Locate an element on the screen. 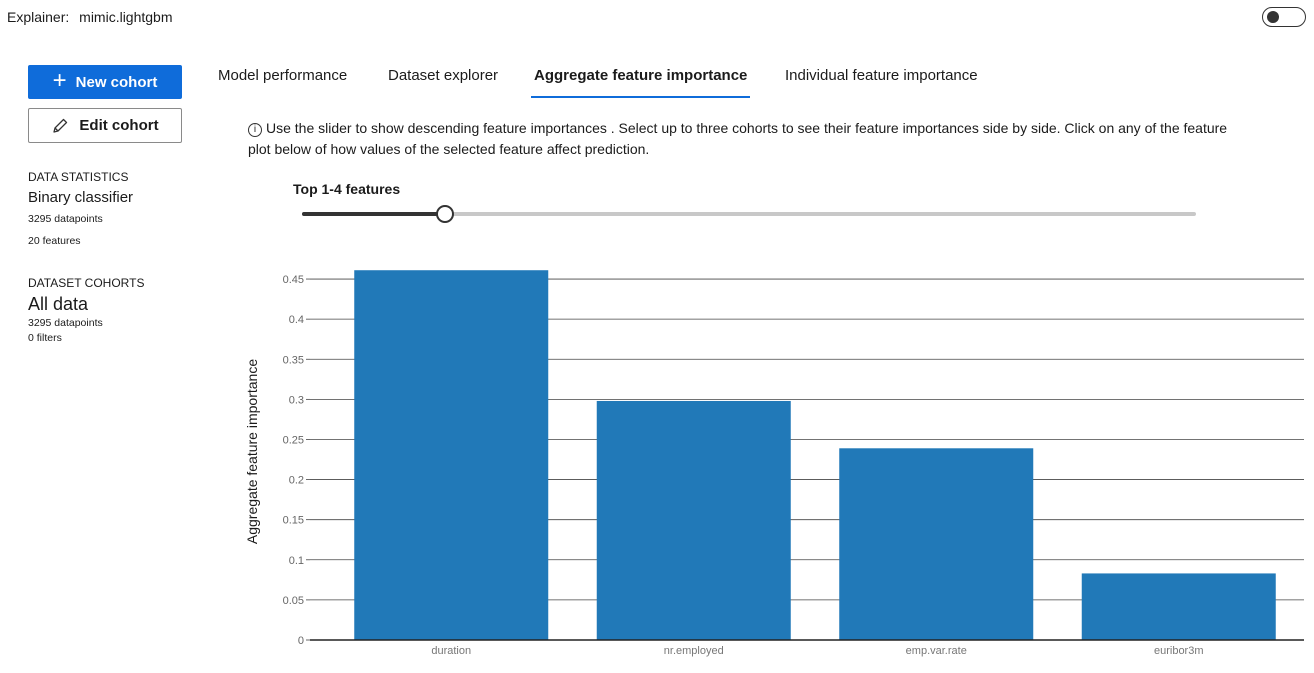 This screenshot has width=1314, height=673. cohort-datapoints: 3295 datapoints is located at coordinates (65, 323).